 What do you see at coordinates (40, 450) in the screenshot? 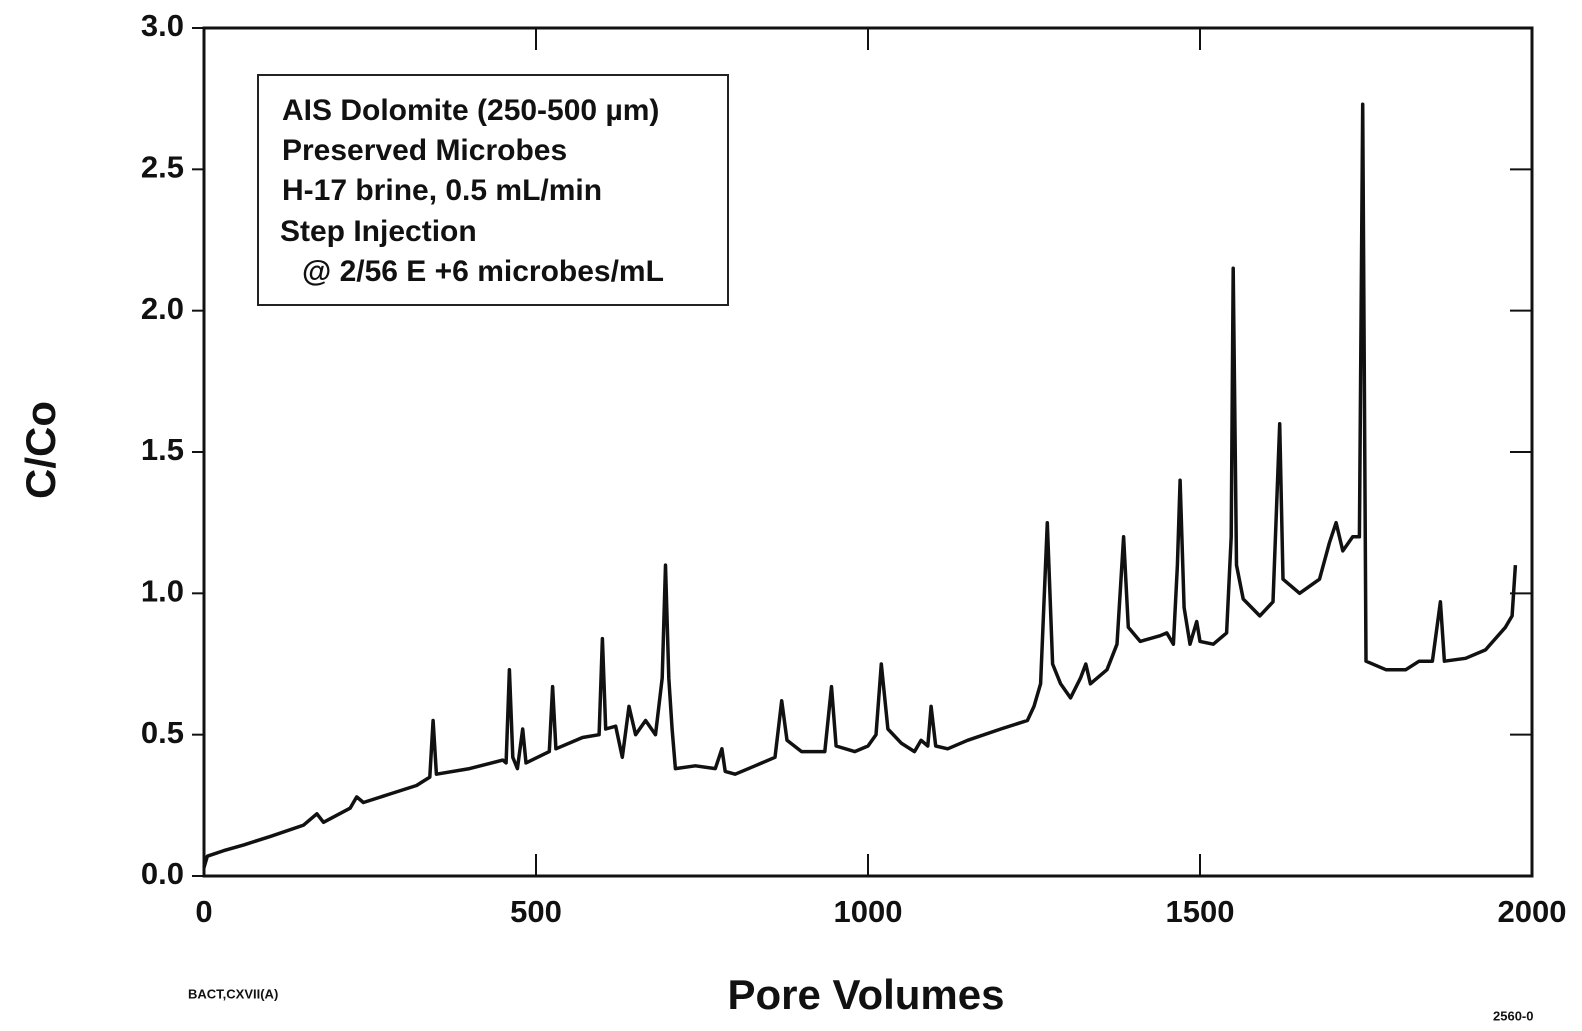
I see `y-axis-title: C/Co` at bounding box center [40, 450].